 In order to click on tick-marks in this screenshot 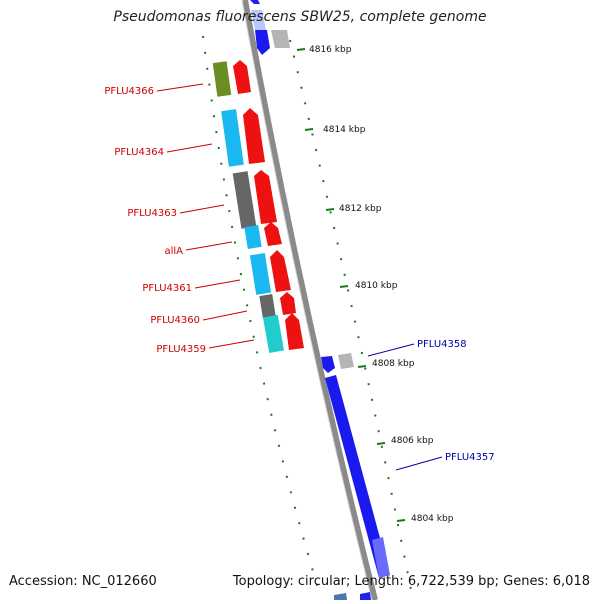, I will do `click(351, 285)`.